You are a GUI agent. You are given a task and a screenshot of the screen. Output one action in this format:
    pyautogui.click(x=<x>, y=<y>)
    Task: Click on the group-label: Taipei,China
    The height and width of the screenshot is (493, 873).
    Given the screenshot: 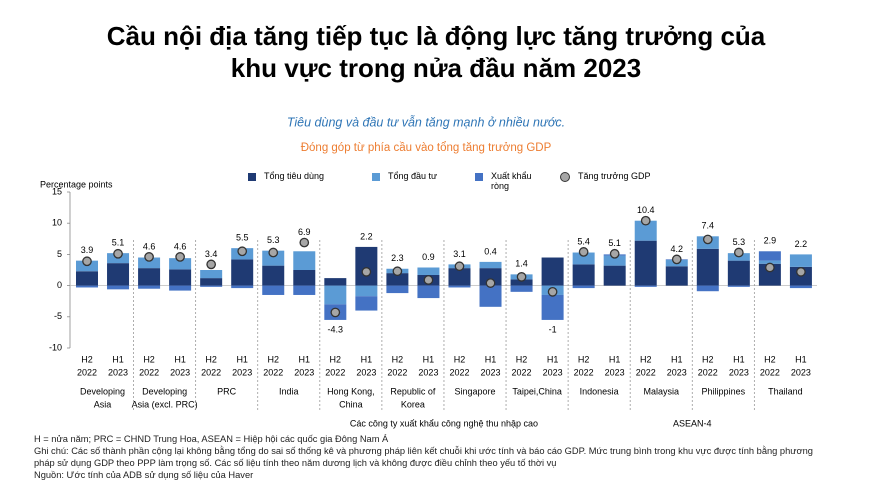 What is the action you would take?
    pyautogui.click(x=537, y=391)
    